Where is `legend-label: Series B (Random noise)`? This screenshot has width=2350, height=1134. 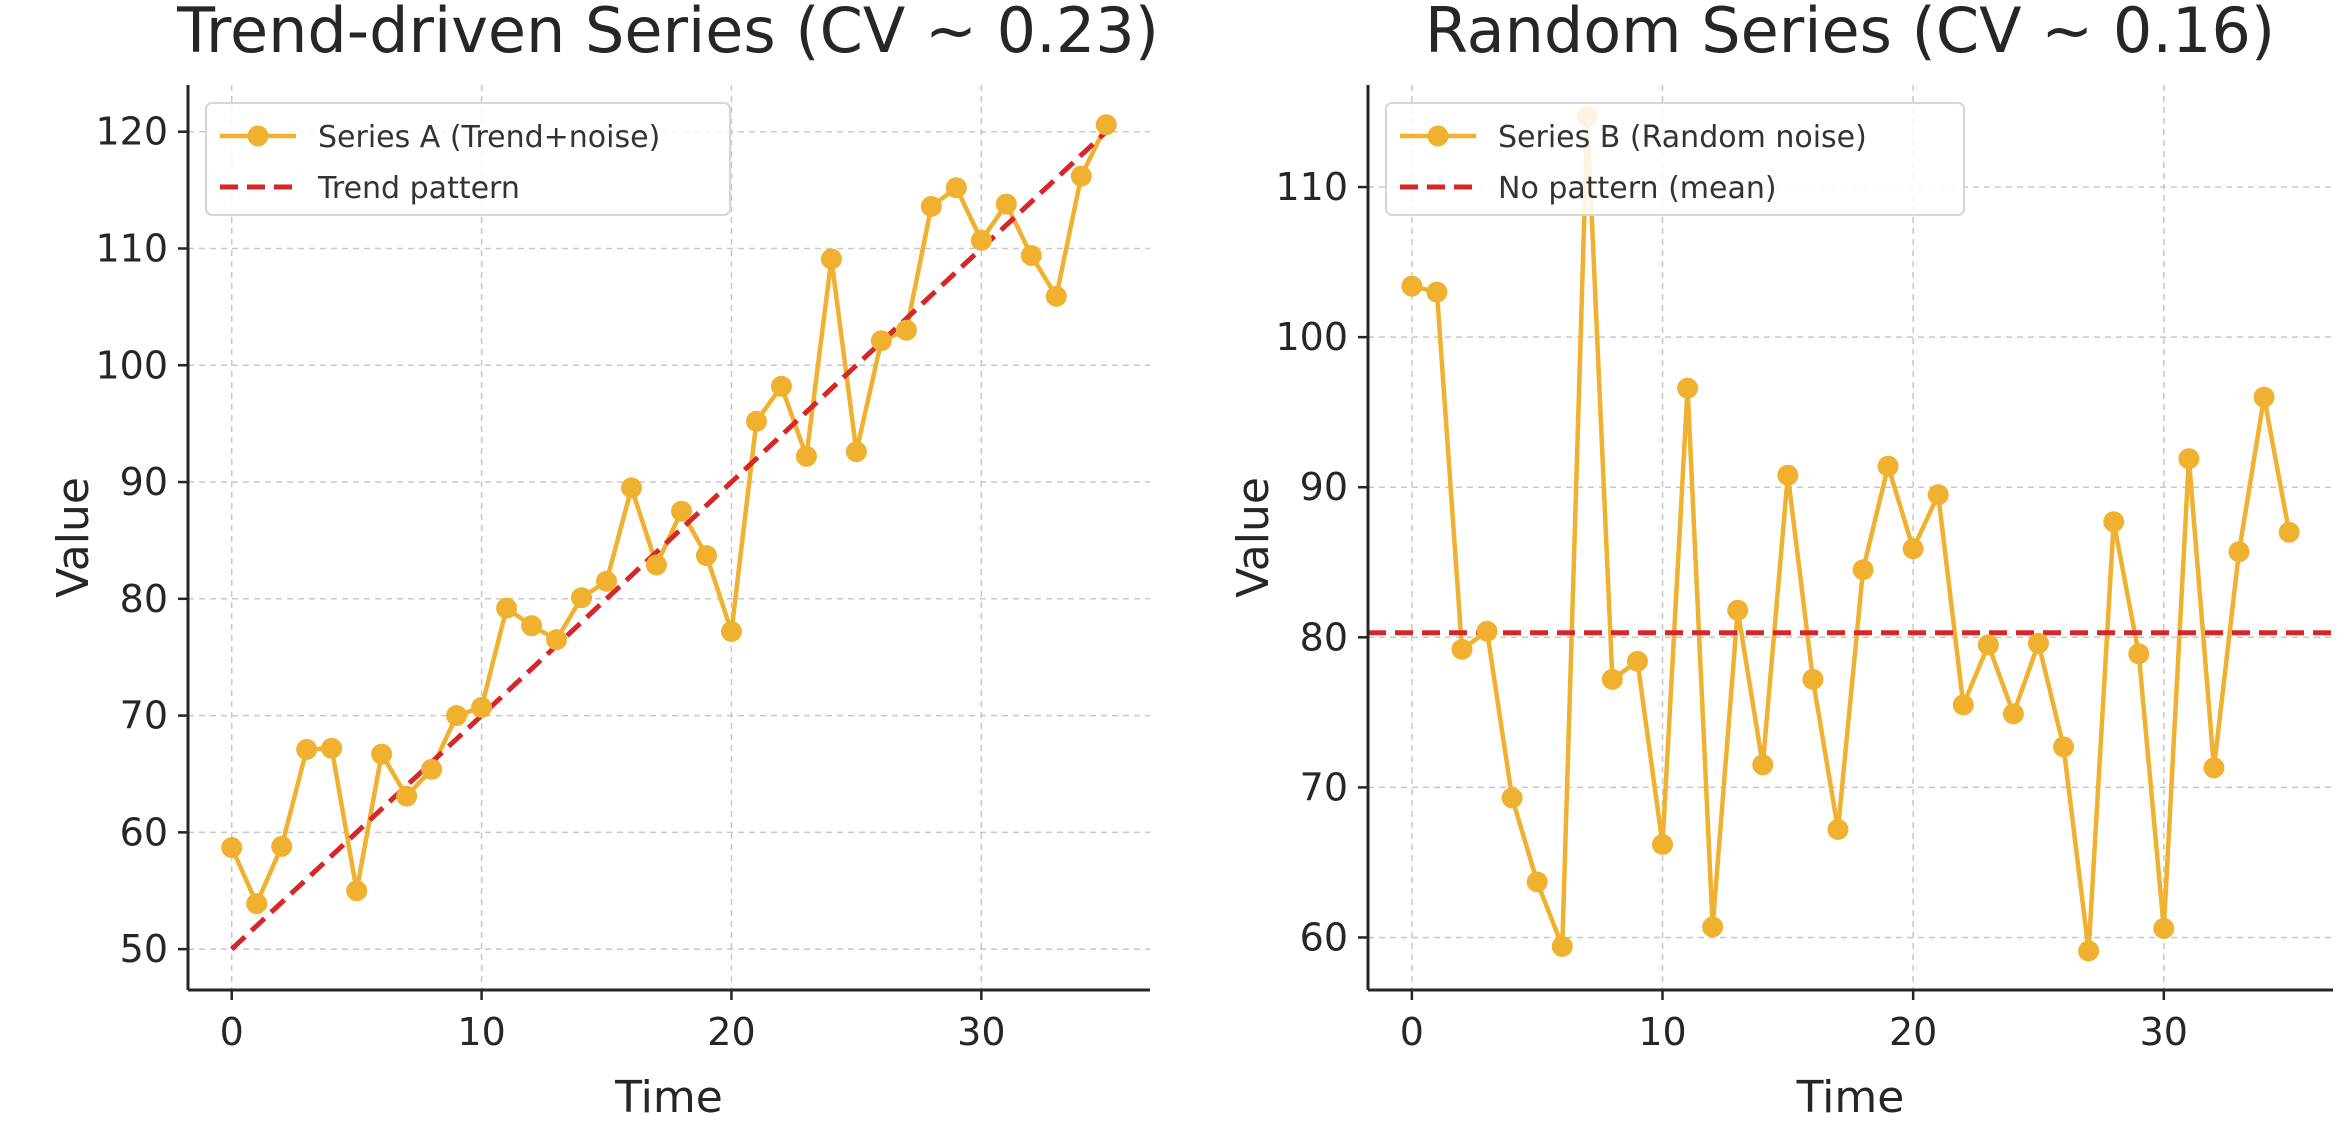 legend-label: Series B (Random noise) is located at coordinates (1682, 137).